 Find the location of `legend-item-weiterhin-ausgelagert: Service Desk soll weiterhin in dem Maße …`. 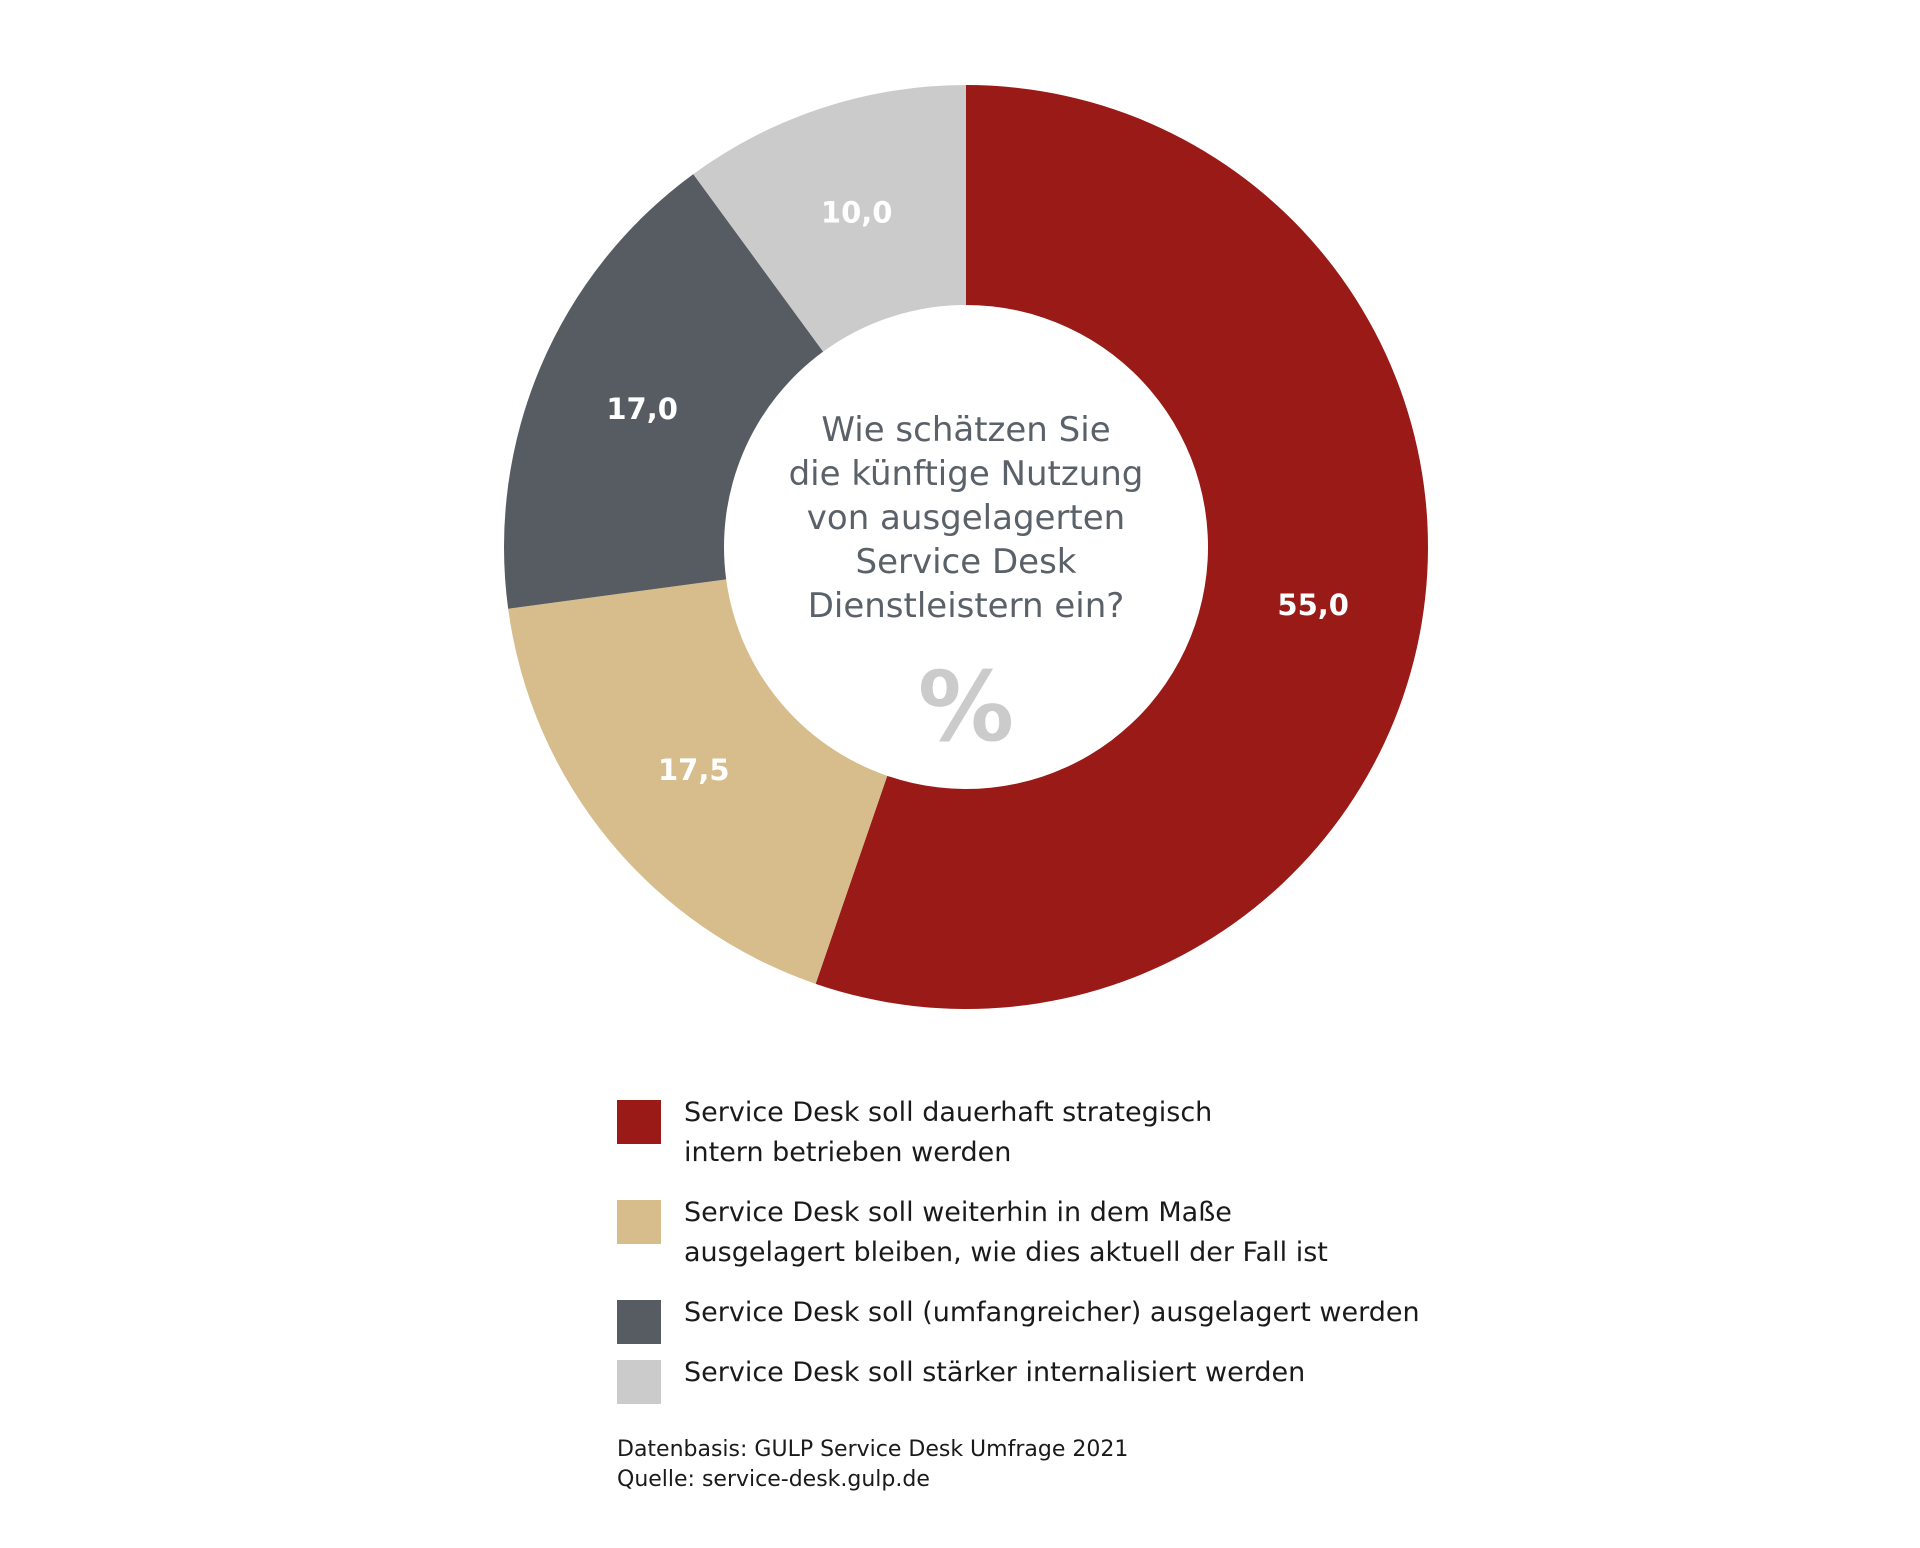

legend-item-weiterhin-ausgelagert: Service Desk soll weiterhin in dem Maße … is located at coordinates (1117, 1233).